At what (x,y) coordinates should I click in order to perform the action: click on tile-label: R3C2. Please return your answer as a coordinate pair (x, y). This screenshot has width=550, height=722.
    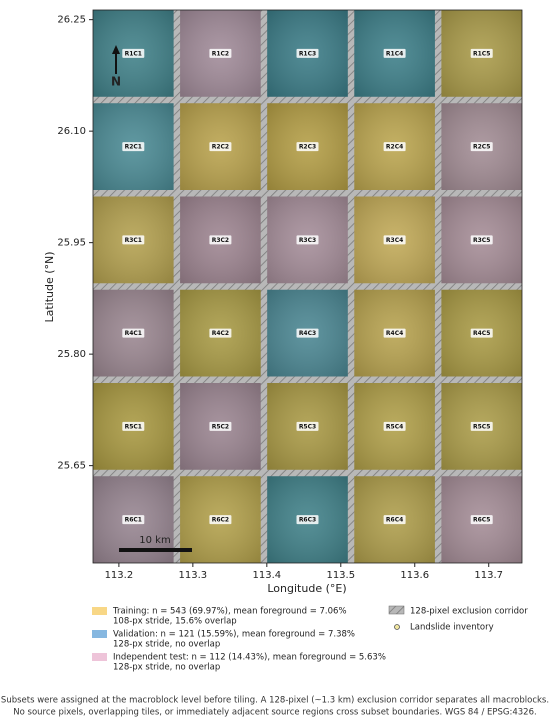
    Looking at the image, I should click on (220, 240).